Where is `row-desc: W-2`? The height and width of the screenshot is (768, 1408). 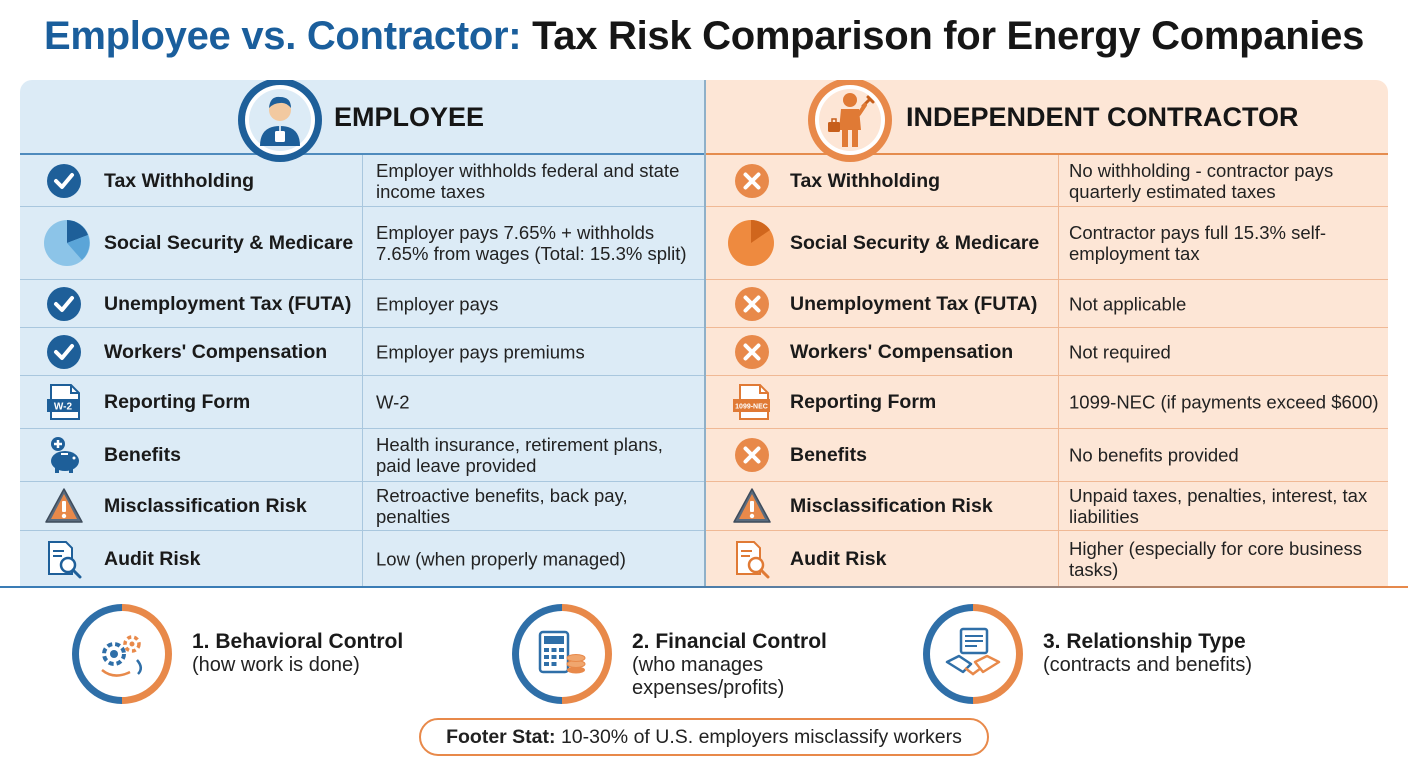
row-desc: W-2 is located at coordinates (393, 402).